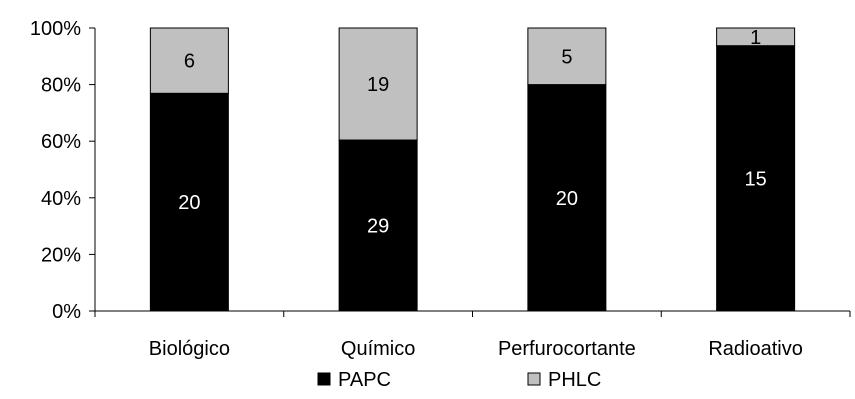  Describe the element at coordinates (189, 349) in the screenshot. I see `category-label: Biológico` at that location.